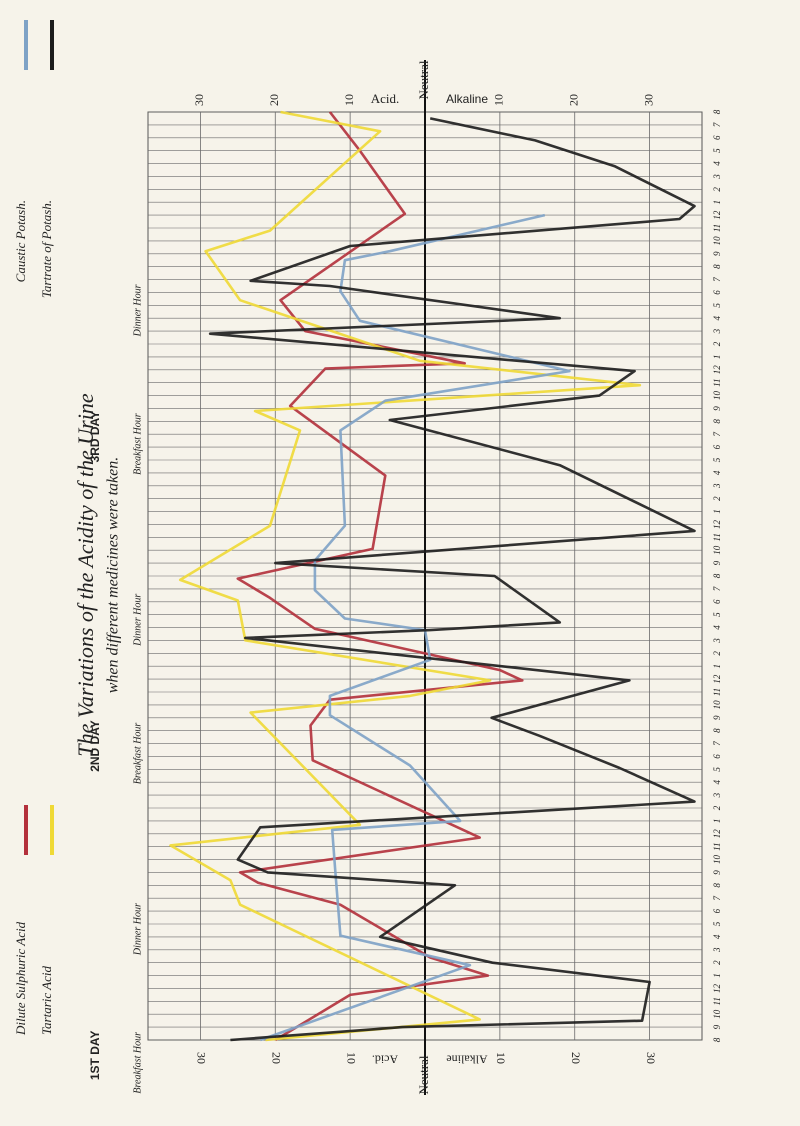 The image size is (800, 1126). I want to click on value-tick-label-bottom: 20, so click(576, 1058).